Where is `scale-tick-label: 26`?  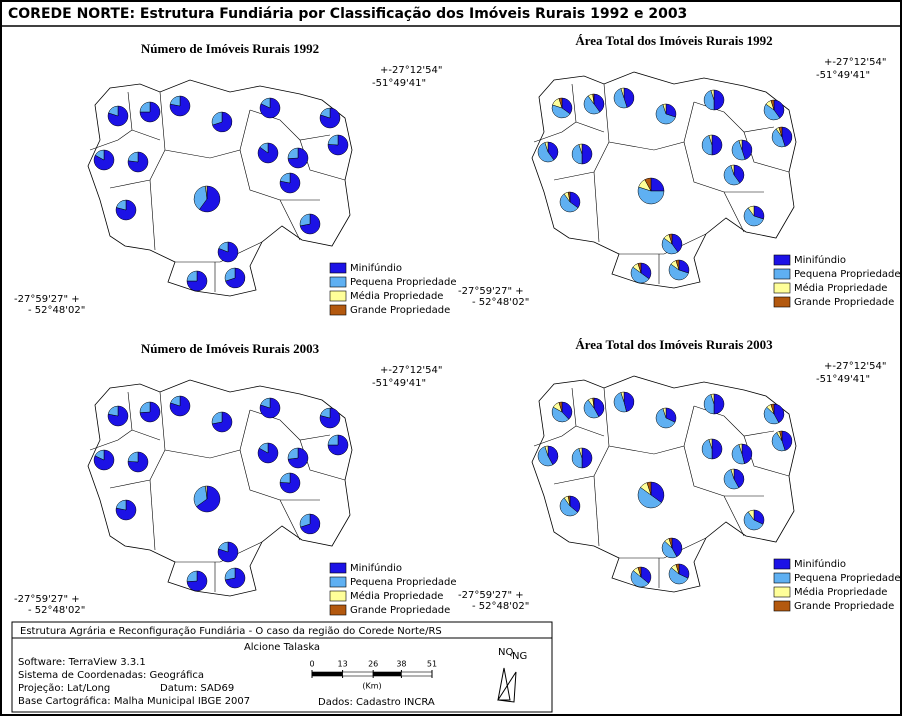 scale-tick-label: 26 is located at coordinates (373, 664).